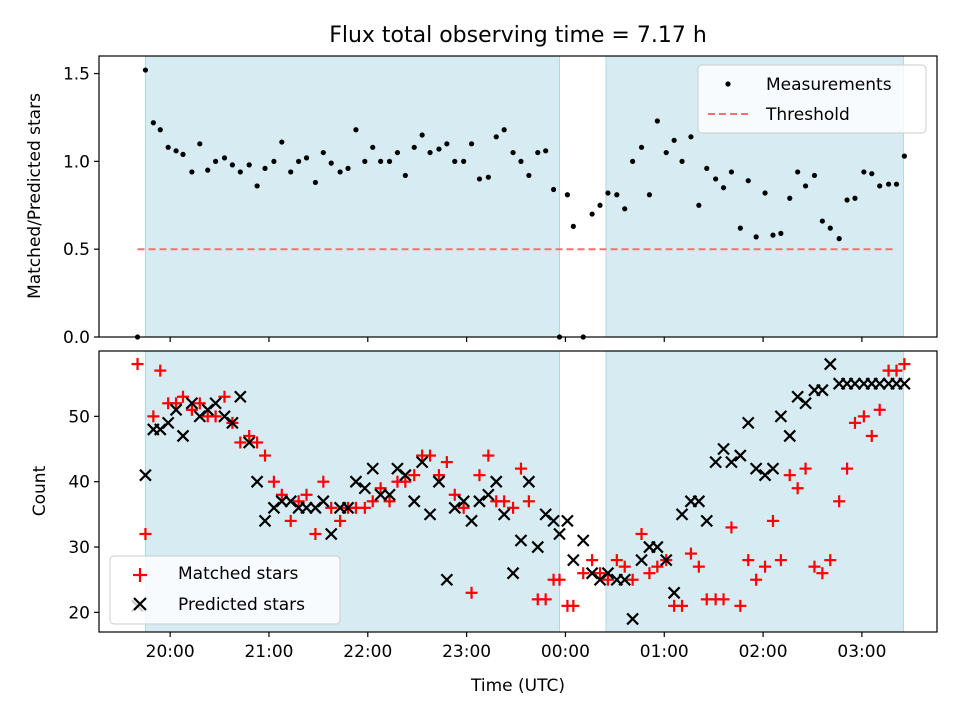  What do you see at coordinates (79, 548) in the screenshot?
I see `y-tick-label: 30` at bounding box center [79, 548].